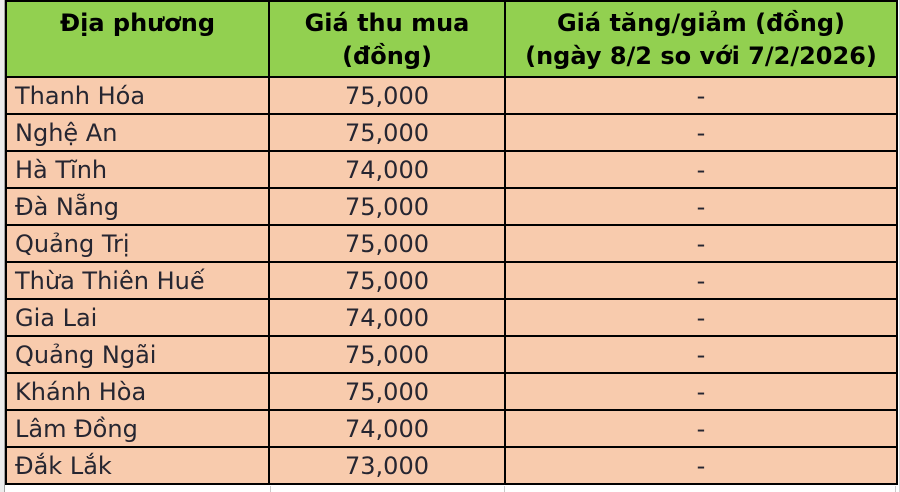  Describe the element at coordinates (387, 56) in the screenshot. I see `header-price-label-line2: (đồng)` at that location.